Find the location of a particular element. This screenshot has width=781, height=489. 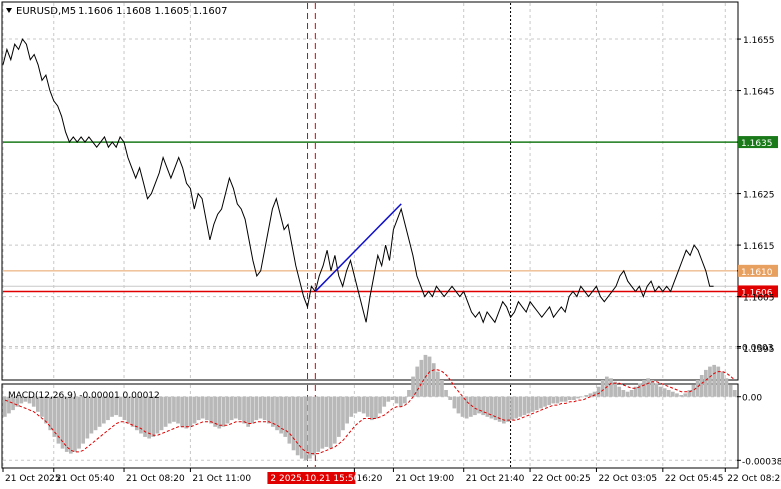

time-tick-label: 21 Oct 2025 is located at coordinates (33, 479).